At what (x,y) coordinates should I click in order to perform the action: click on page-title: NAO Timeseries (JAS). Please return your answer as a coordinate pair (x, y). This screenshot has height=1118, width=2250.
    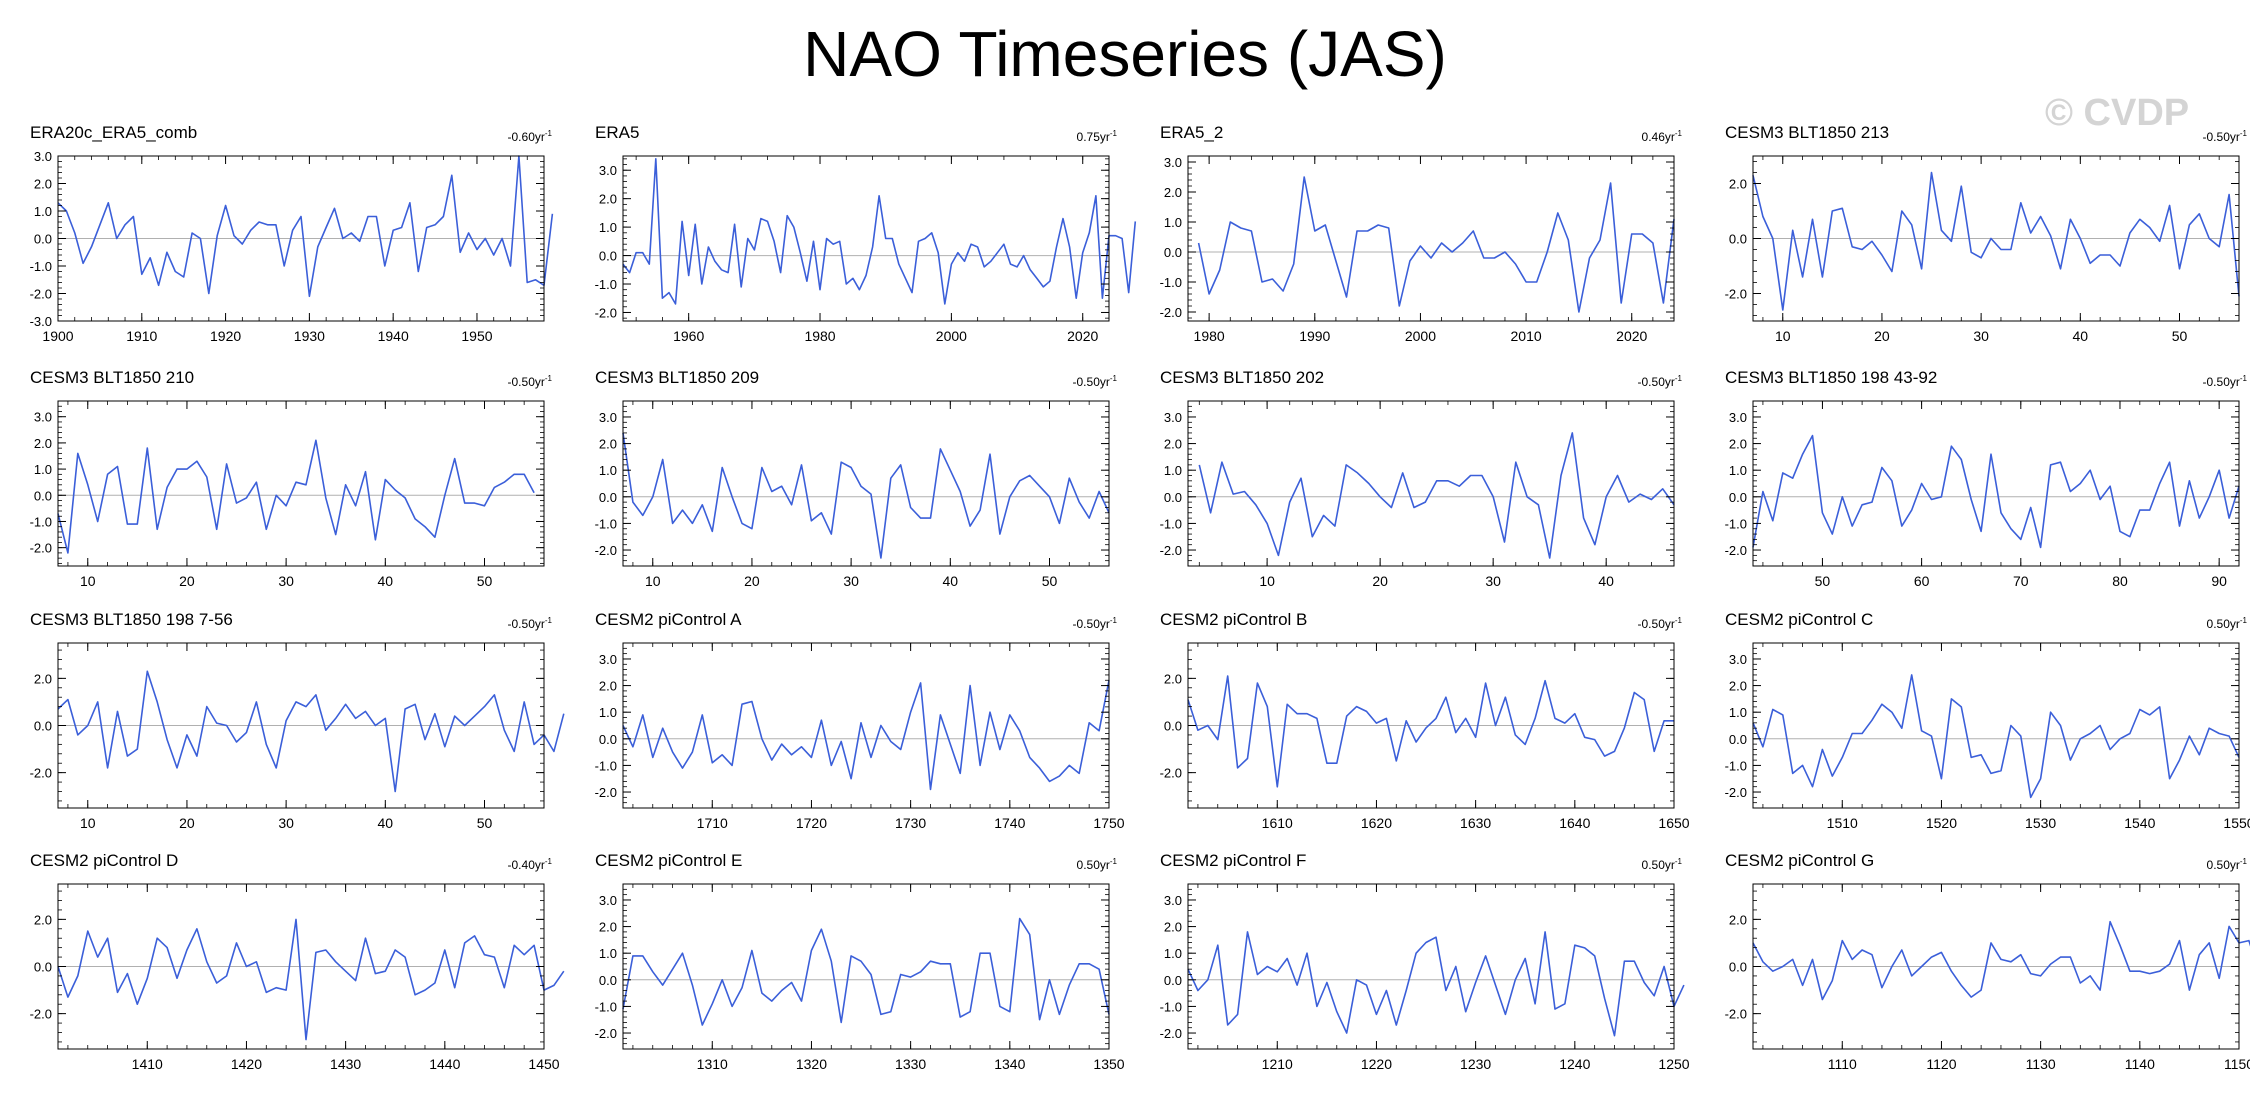
    Looking at the image, I should click on (1125, 54).